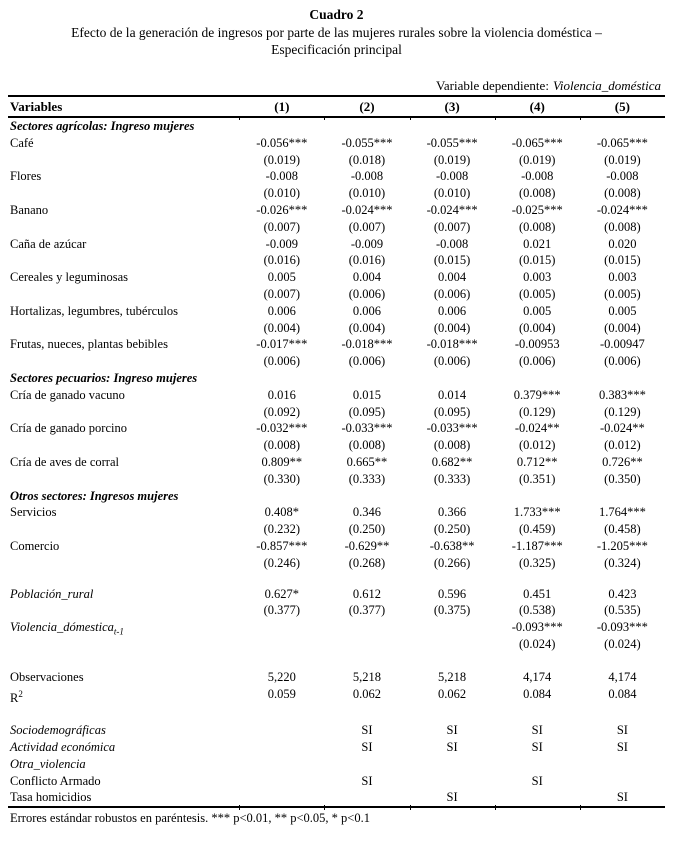 The image size is (673, 843). What do you see at coordinates (282, 545) in the screenshot?
I see `value-cell: -0.857***` at bounding box center [282, 545].